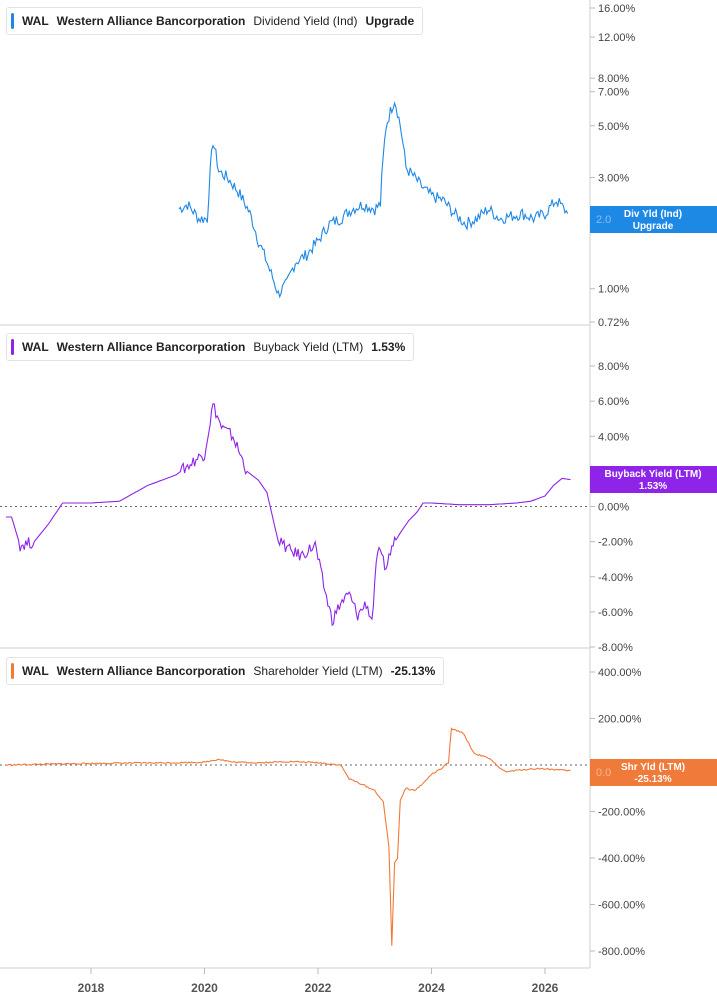 The image size is (717, 1005). Describe the element at coordinates (613, 437) in the screenshot. I see `y-tick-label: 4.00%` at that location.